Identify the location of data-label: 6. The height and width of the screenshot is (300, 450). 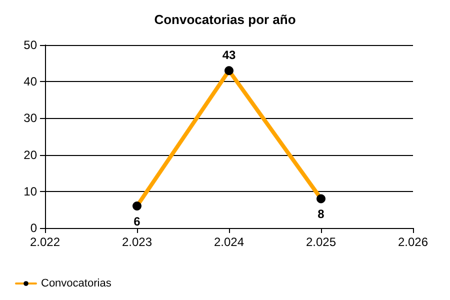
(137, 221).